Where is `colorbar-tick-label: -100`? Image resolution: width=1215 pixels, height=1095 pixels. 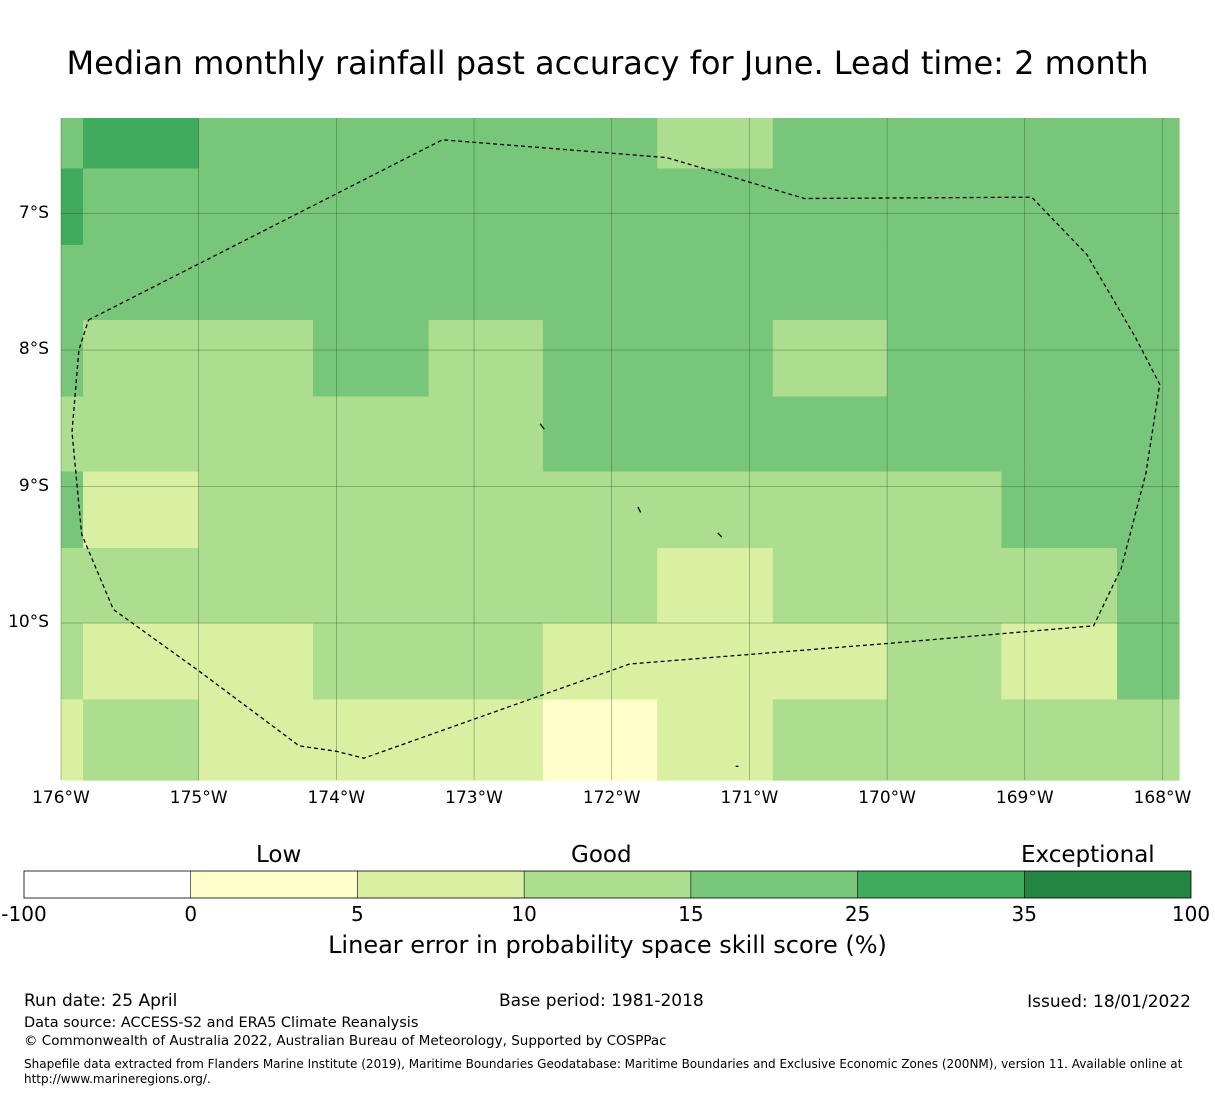 colorbar-tick-label: -100 is located at coordinates (24, 914).